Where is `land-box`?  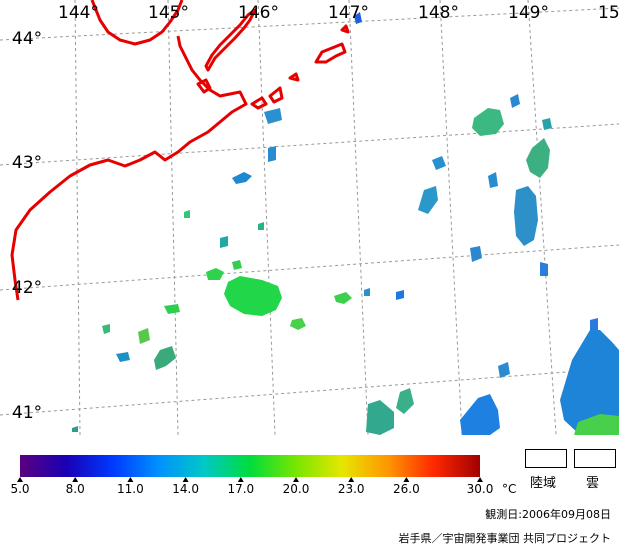 land-box is located at coordinates (546, 458).